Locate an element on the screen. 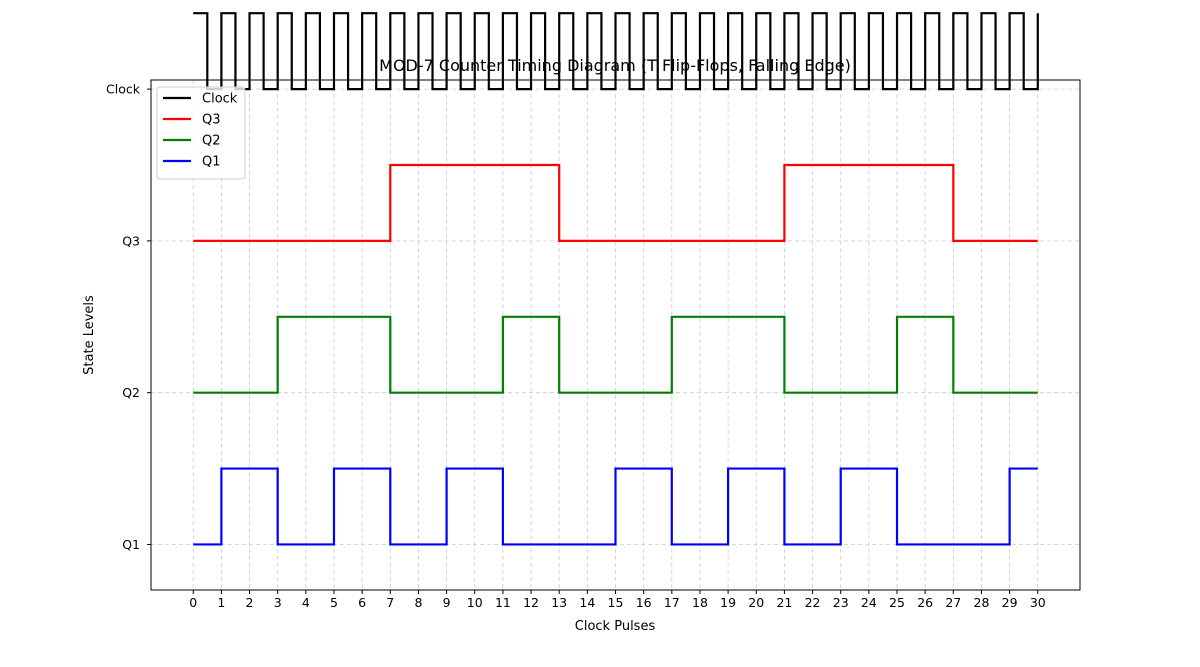  x-tick-label: 20 is located at coordinates (756, 602).